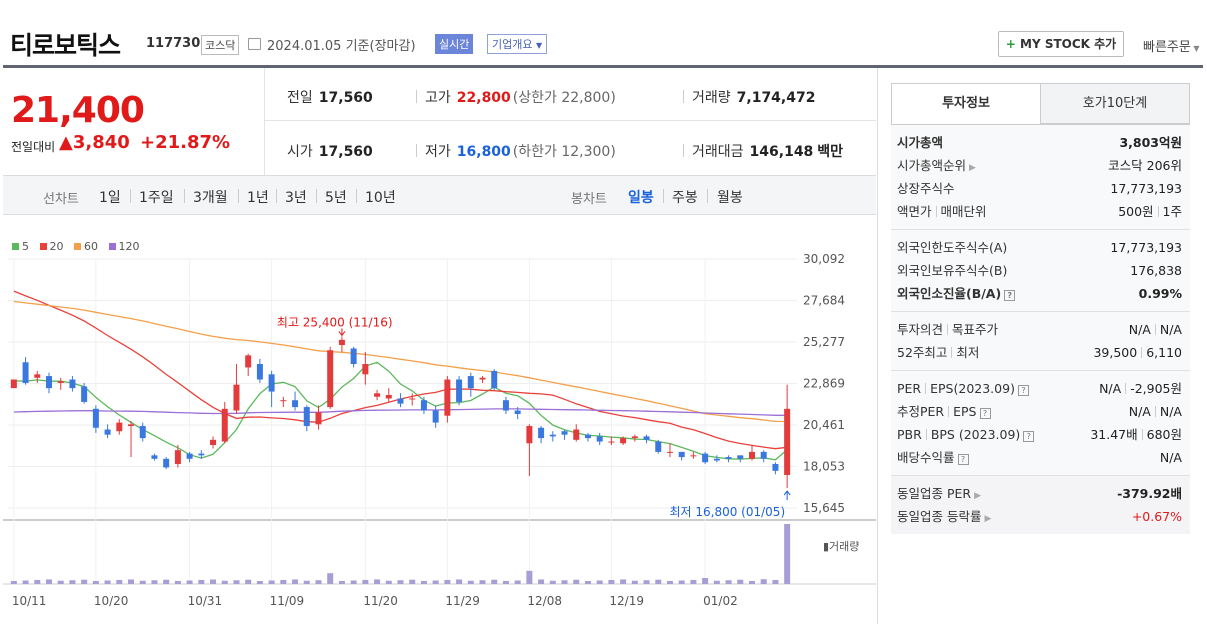  I want to click on high-price: 고가 22,800 (상한가 22,800), so click(516, 97).